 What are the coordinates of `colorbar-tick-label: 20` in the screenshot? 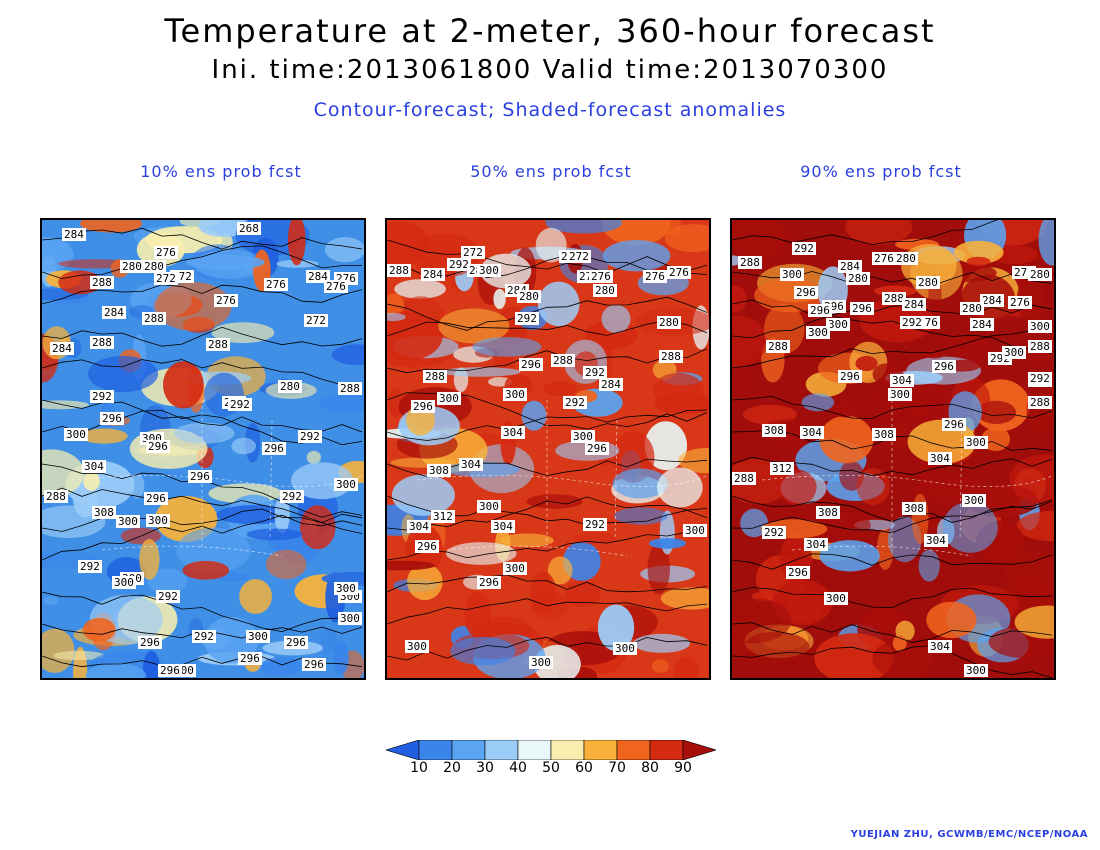 It's located at (452, 768).